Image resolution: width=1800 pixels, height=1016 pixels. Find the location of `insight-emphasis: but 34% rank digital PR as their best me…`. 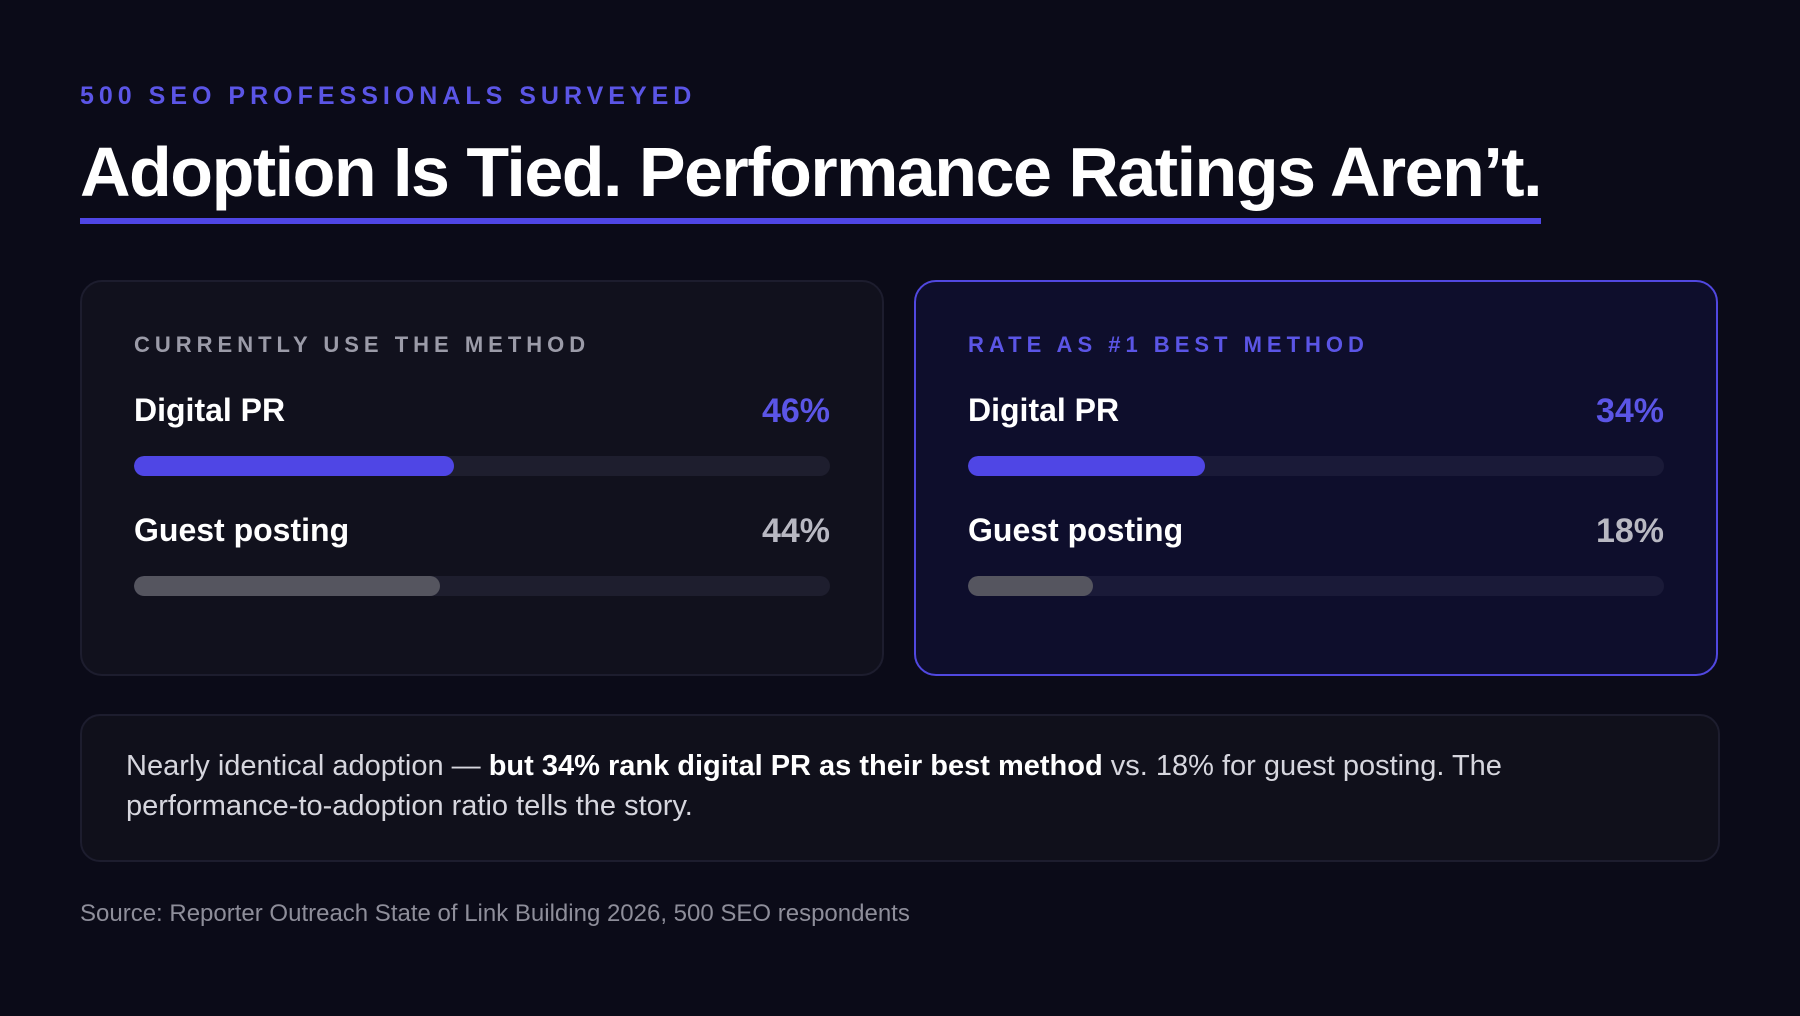

insight-emphasis: but 34% rank digital PR as their best me… is located at coordinates (795, 766).